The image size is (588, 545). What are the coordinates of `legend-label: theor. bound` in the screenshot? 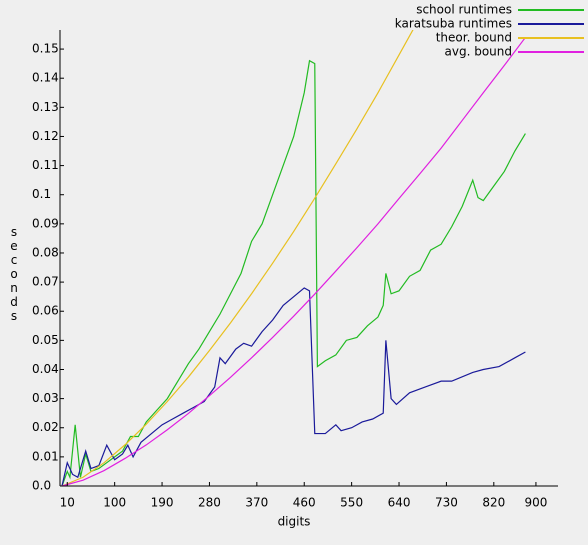 It's located at (474, 38).